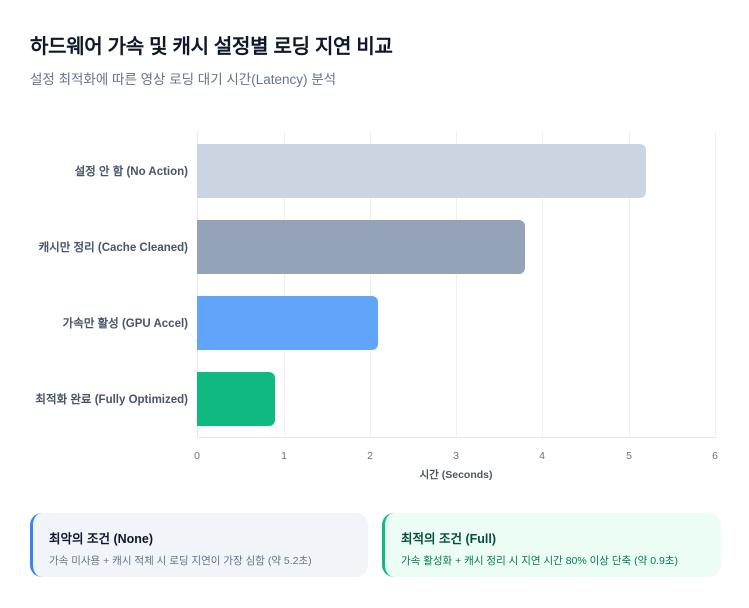 The width and height of the screenshot is (749, 608). What do you see at coordinates (448, 539) in the screenshot?
I see `best-card-title: 최적의 조건 (Full)` at bounding box center [448, 539].